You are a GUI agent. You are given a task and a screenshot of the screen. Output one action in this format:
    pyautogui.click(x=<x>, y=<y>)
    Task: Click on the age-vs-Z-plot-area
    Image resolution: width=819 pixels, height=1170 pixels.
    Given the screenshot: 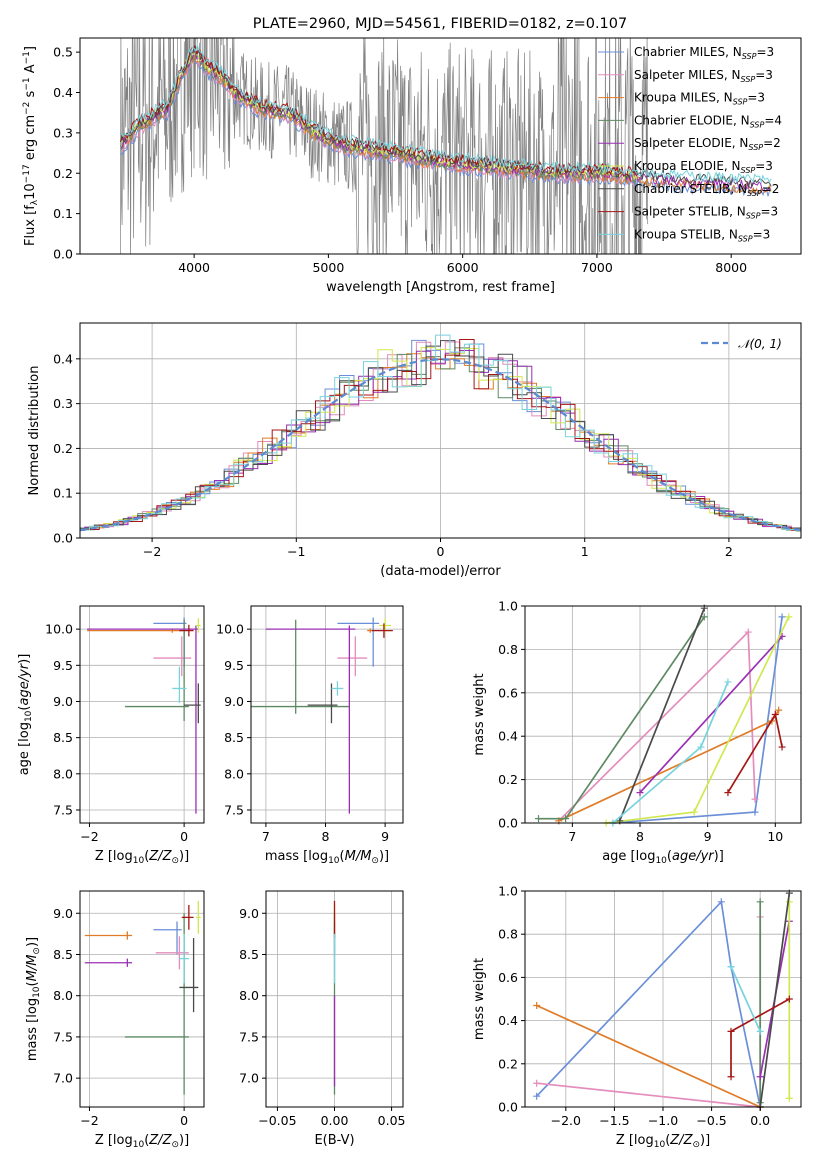 What is the action you would take?
    pyautogui.click(x=144, y=715)
    